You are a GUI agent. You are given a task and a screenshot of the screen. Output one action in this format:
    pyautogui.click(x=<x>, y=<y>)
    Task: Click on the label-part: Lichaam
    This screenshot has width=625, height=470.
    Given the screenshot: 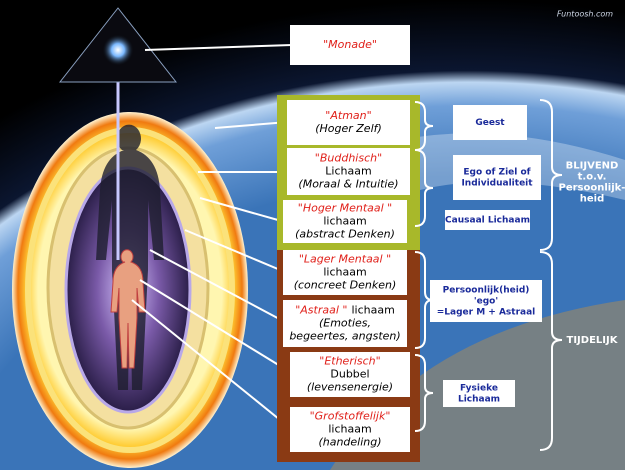 What is the action you would take?
    pyautogui.click(x=348, y=171)
    